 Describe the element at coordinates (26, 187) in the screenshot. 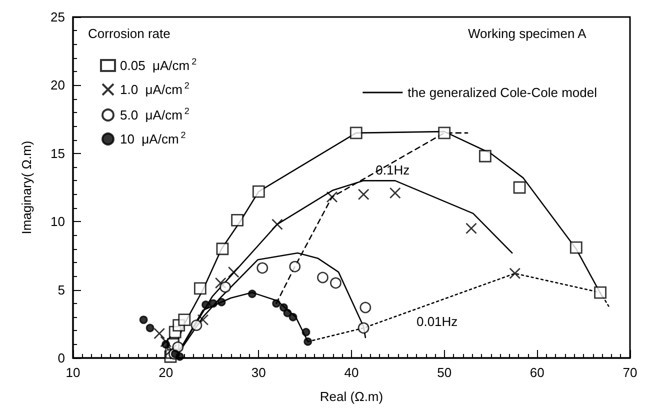

I see `y-axis-title: Imaginary( Ω.m)` at that location.